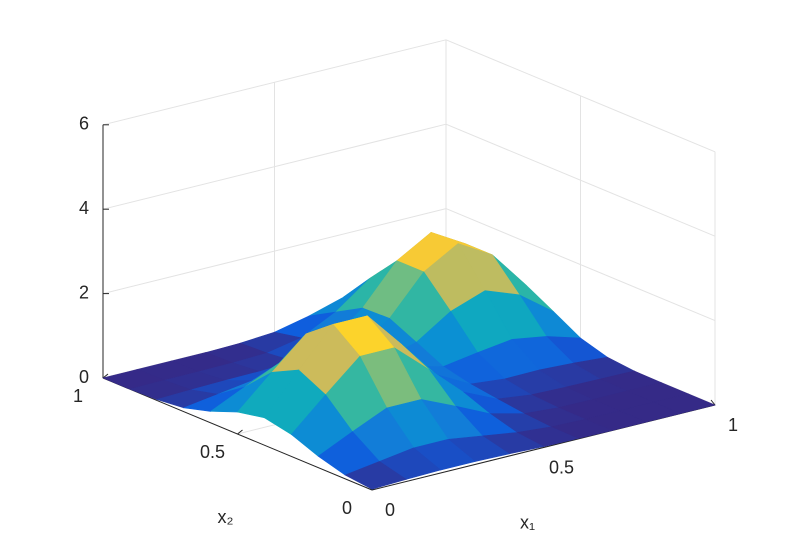 This screenshot has height=553, width=789. I want to click on x-axis-label: x₁, so click(527, 522).